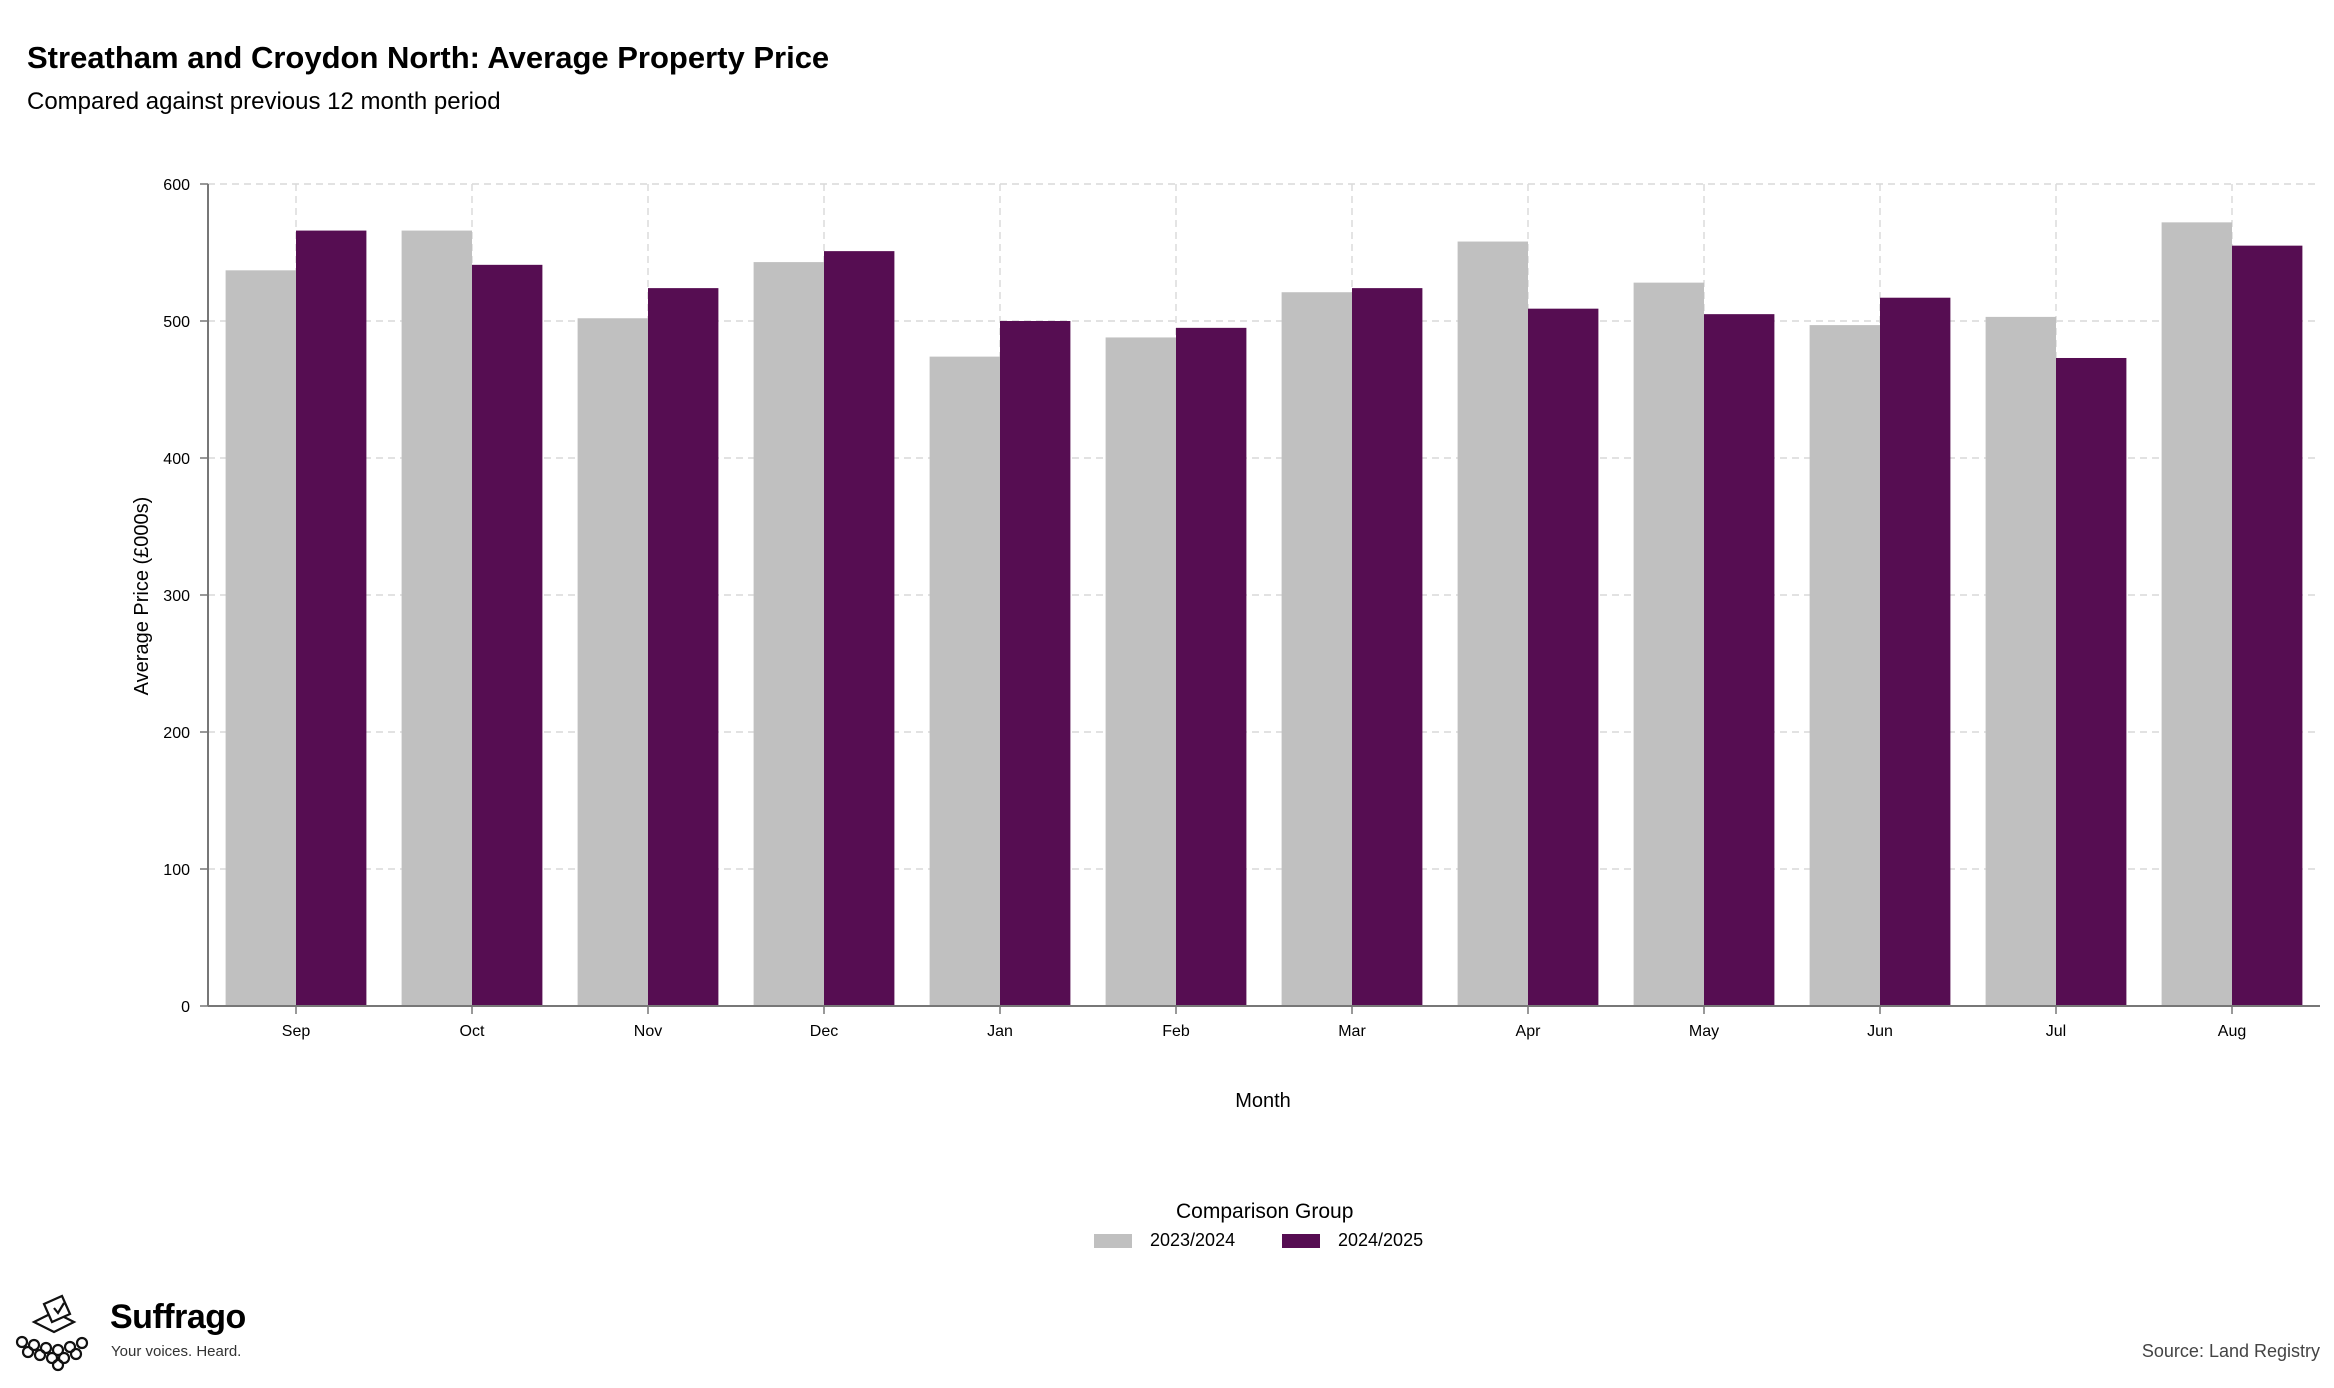 The height and width of the screenshot is (1388, 2334). I want to click on y-tick-label: 200, so click(176, 733).